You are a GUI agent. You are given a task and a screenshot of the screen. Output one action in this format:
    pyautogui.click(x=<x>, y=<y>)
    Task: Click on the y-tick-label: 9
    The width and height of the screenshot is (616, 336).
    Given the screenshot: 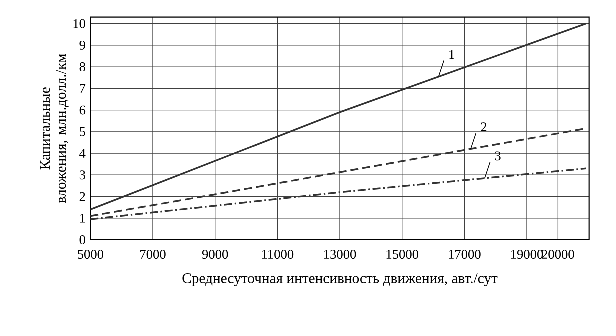 What is the action you would take?
    pyautogui.click(x=83, y=45)
    